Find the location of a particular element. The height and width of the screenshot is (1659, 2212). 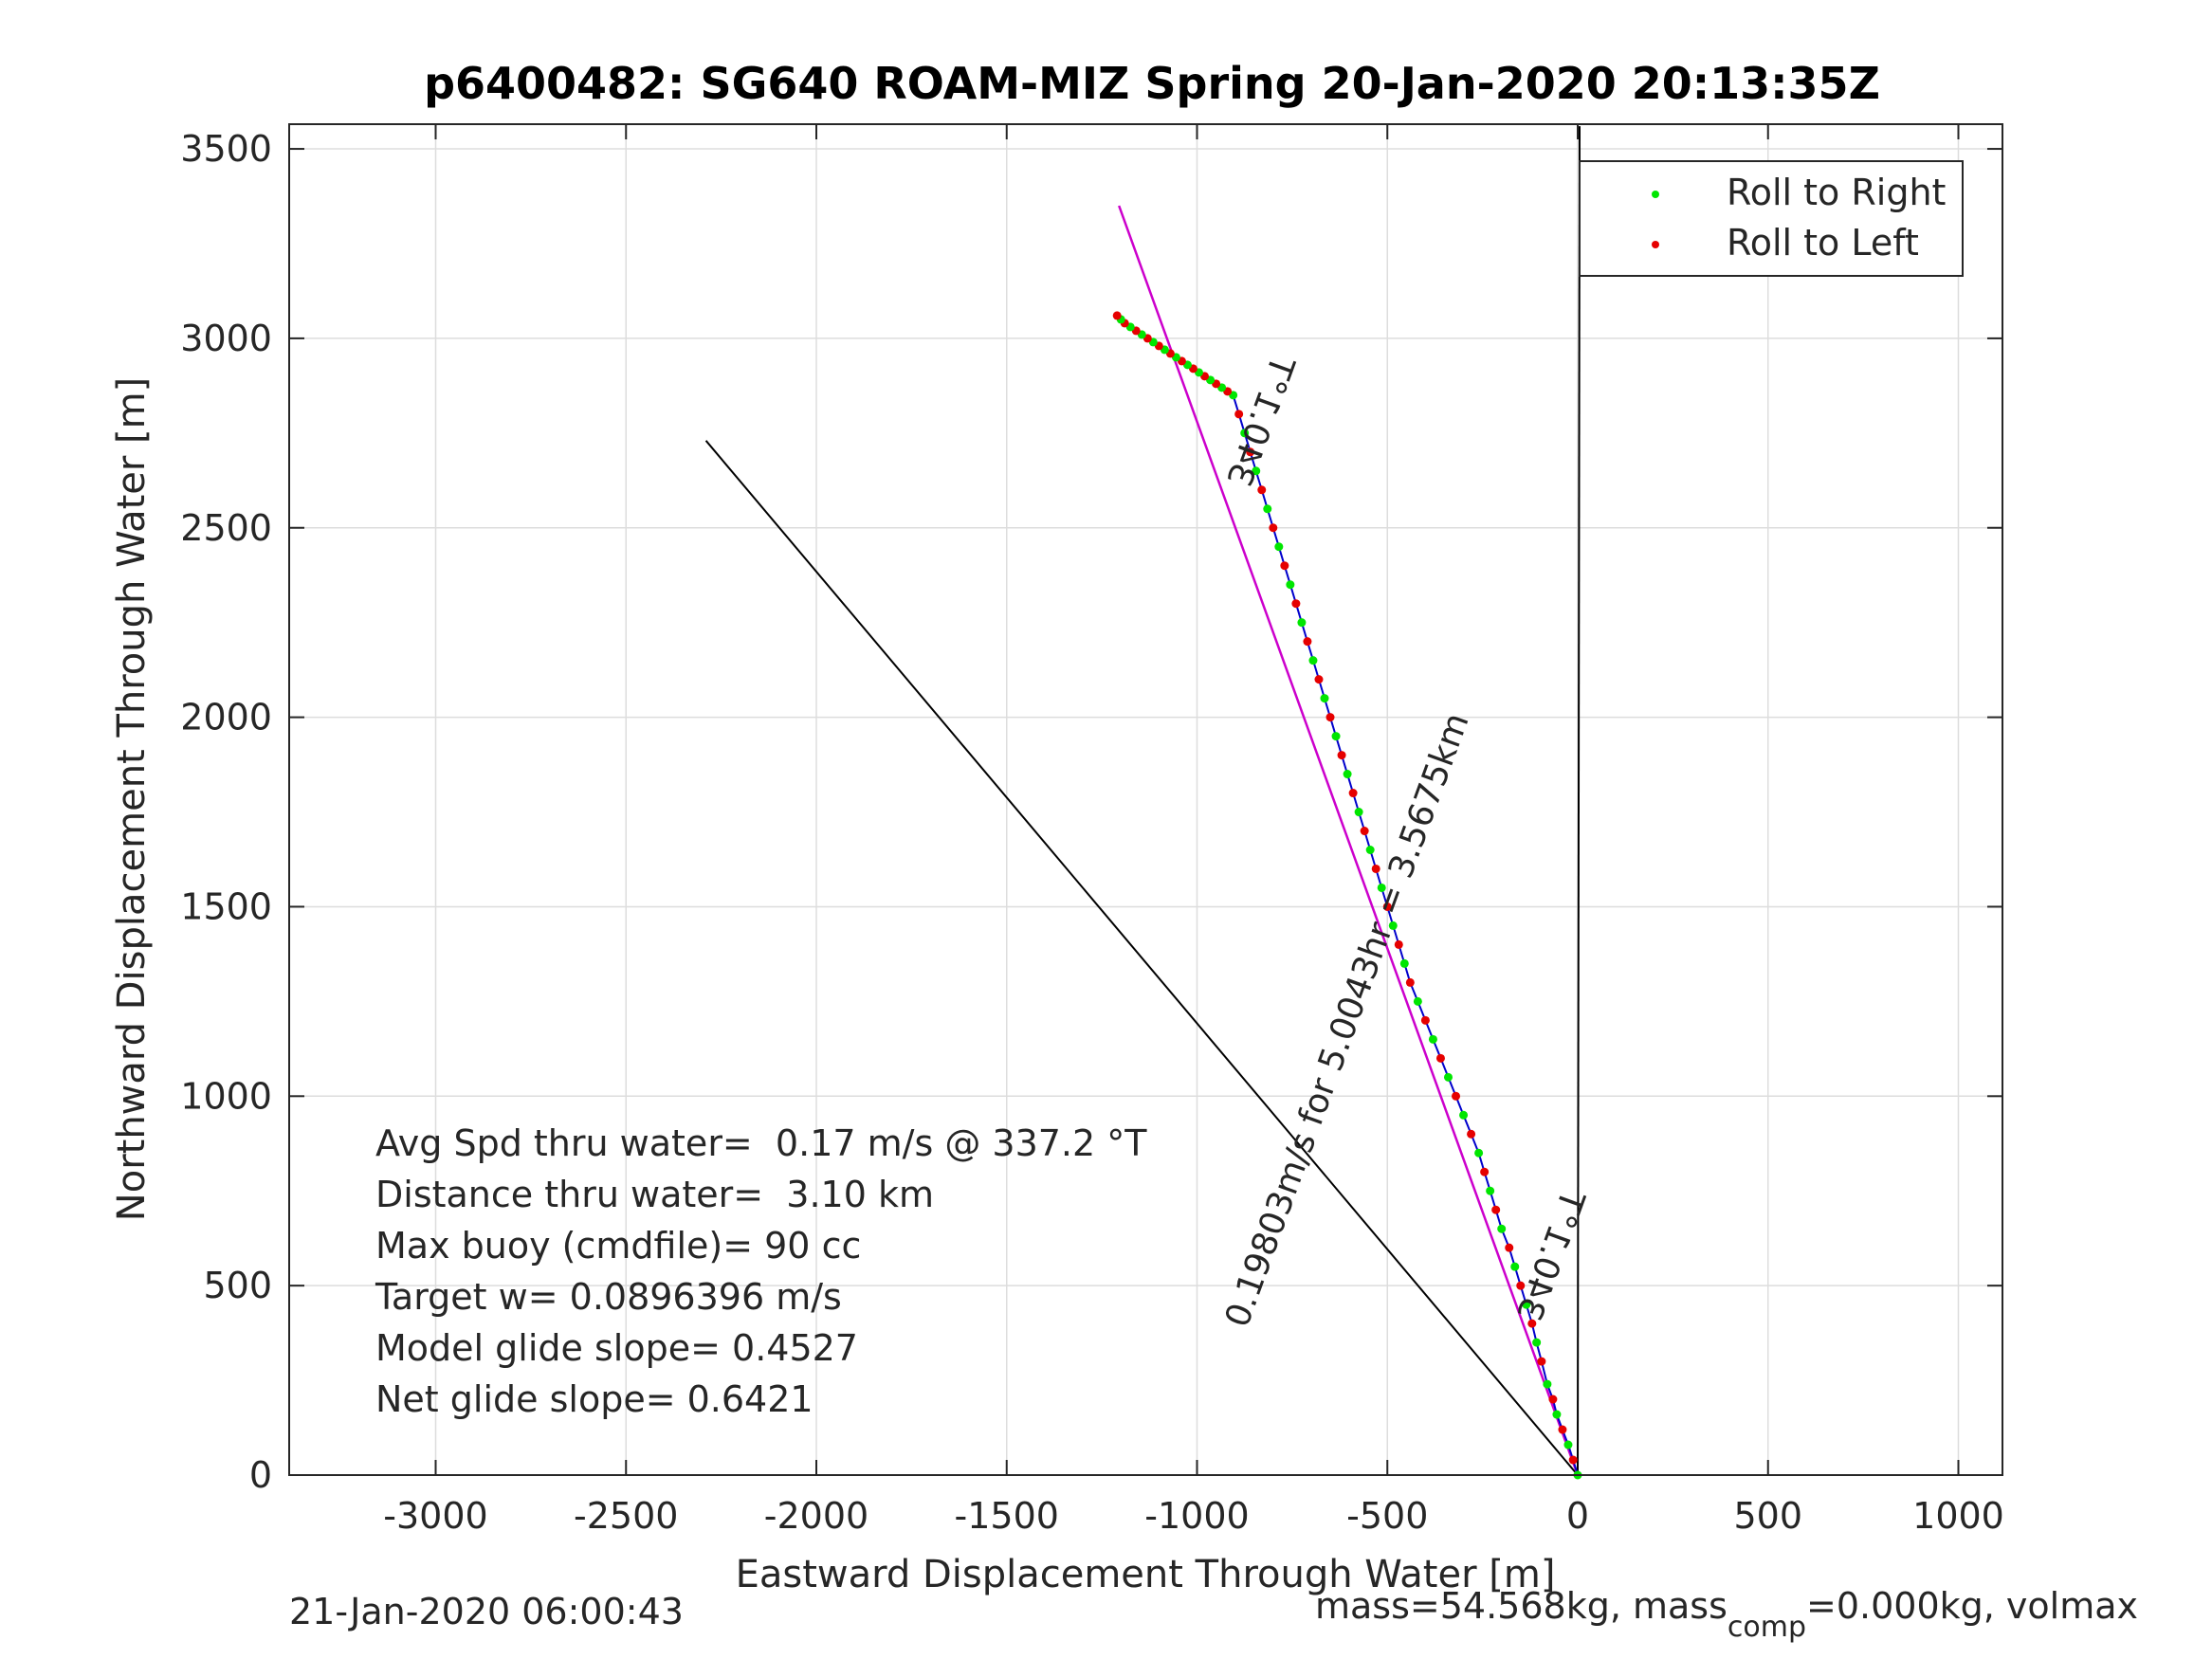

x-tick-label: -2500 is located at coordinates (626, 1516).